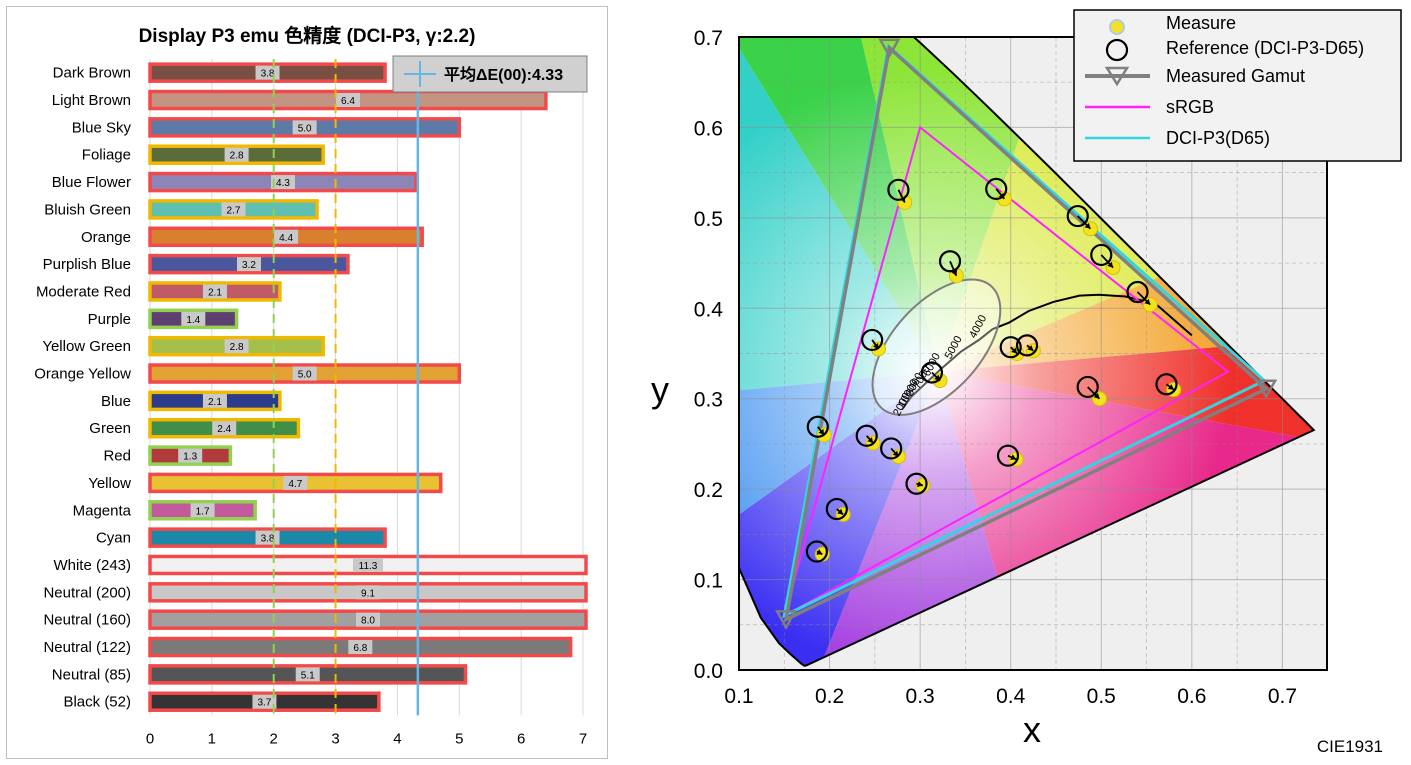 The image size is (1411, 765). What do you see at coordinates (397, 738) in the screenshot?
I see `left-x-tick-label: 4` at bounding box center [397, 738].